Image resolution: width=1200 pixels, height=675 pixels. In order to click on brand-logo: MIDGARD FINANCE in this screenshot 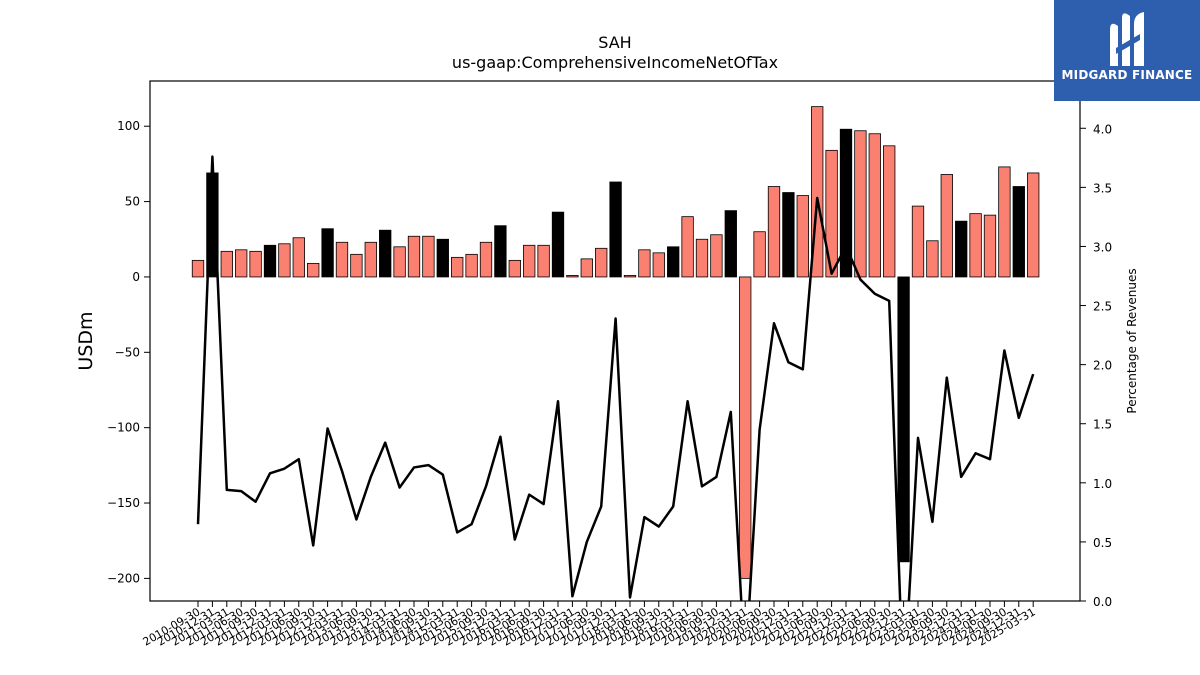, I will do `click(1127, 50)`.